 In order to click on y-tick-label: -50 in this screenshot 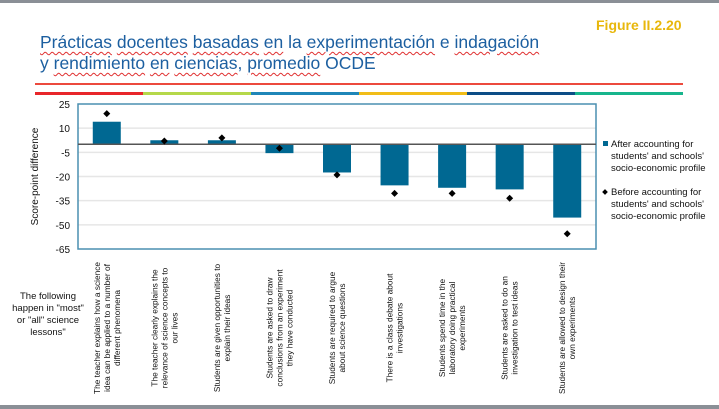, I will do `click(63, 226)`.